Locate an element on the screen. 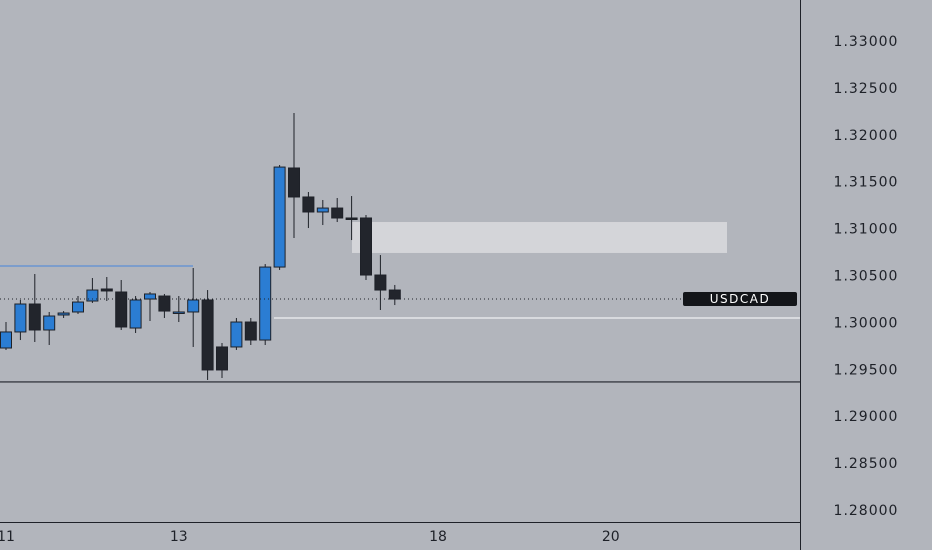  y-tick-label: 1.29000 is located at coordinates (866, 417).